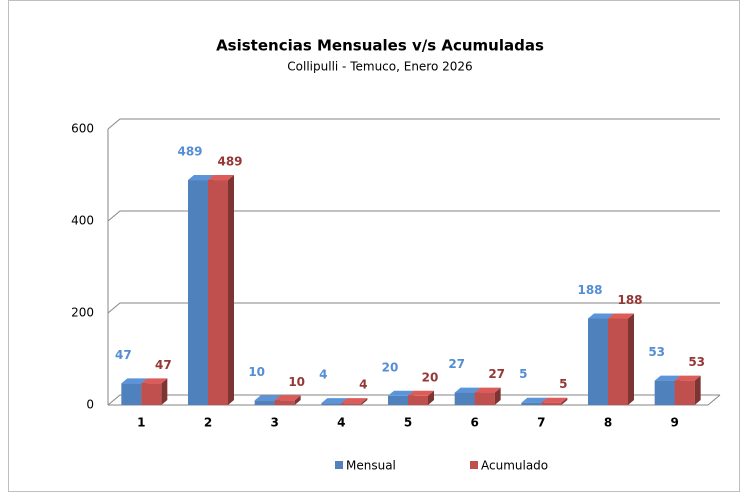  I want to click on x-tick-label: 4, so click(341, 423).